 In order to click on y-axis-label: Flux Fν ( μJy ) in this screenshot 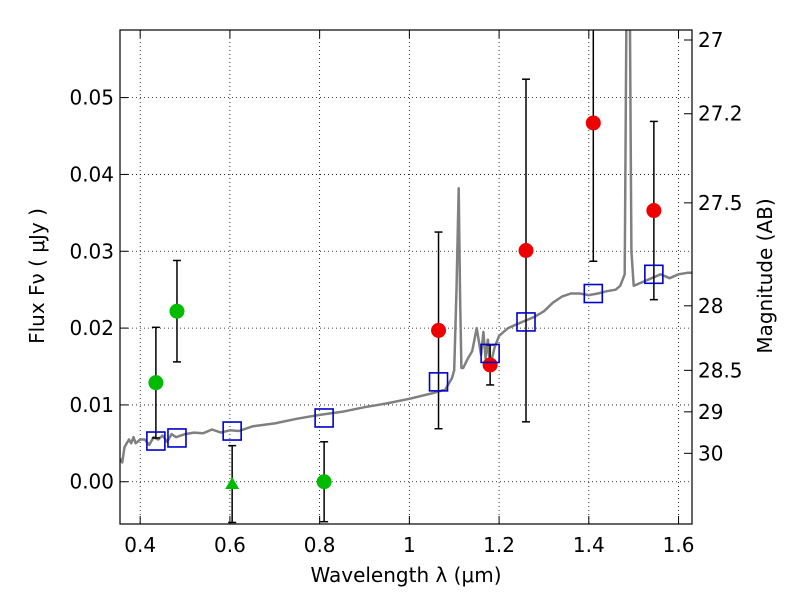, I will do `click(37, 276)`.